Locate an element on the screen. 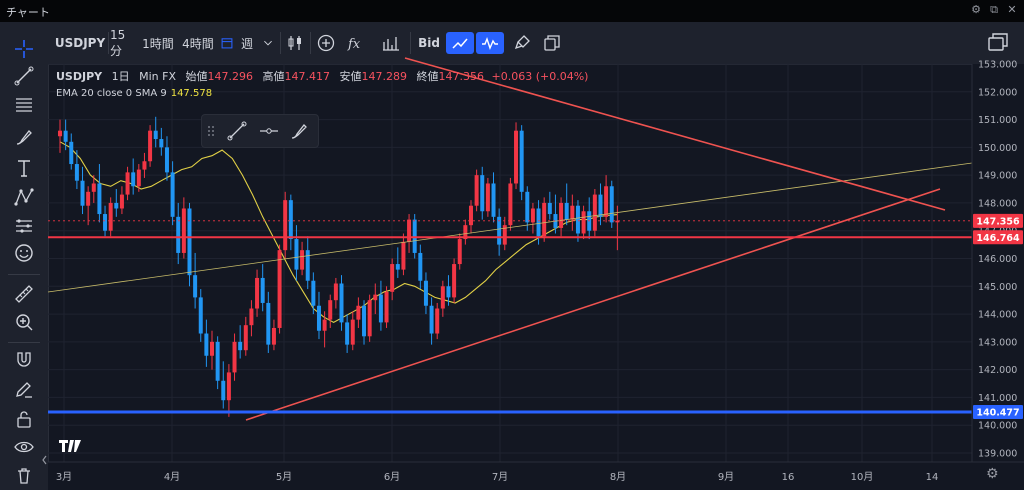 This screenshot has width=1024, height=490. crosshair-icon is located at coordinates (24, 49).